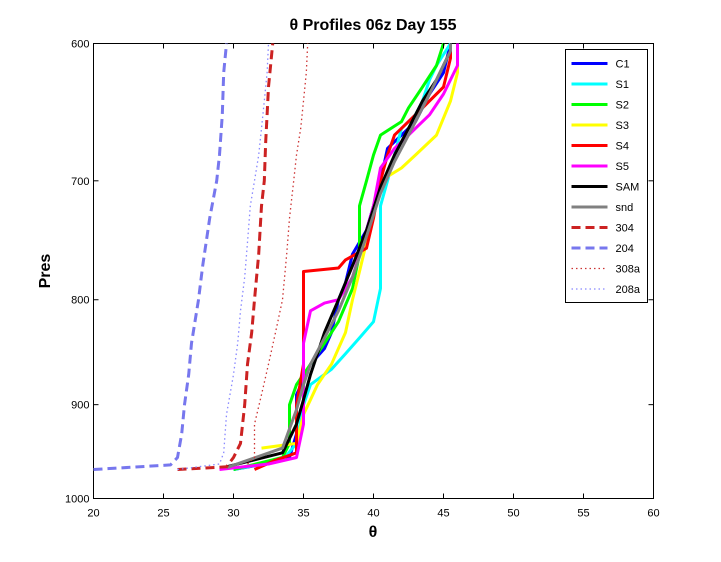 The height and width of the screenshot is (562, 721). What do you see at coordinates (628, 188) in the screenshot?
I see `legend-label-SAM: SAM` at bounding box center [628, 188].